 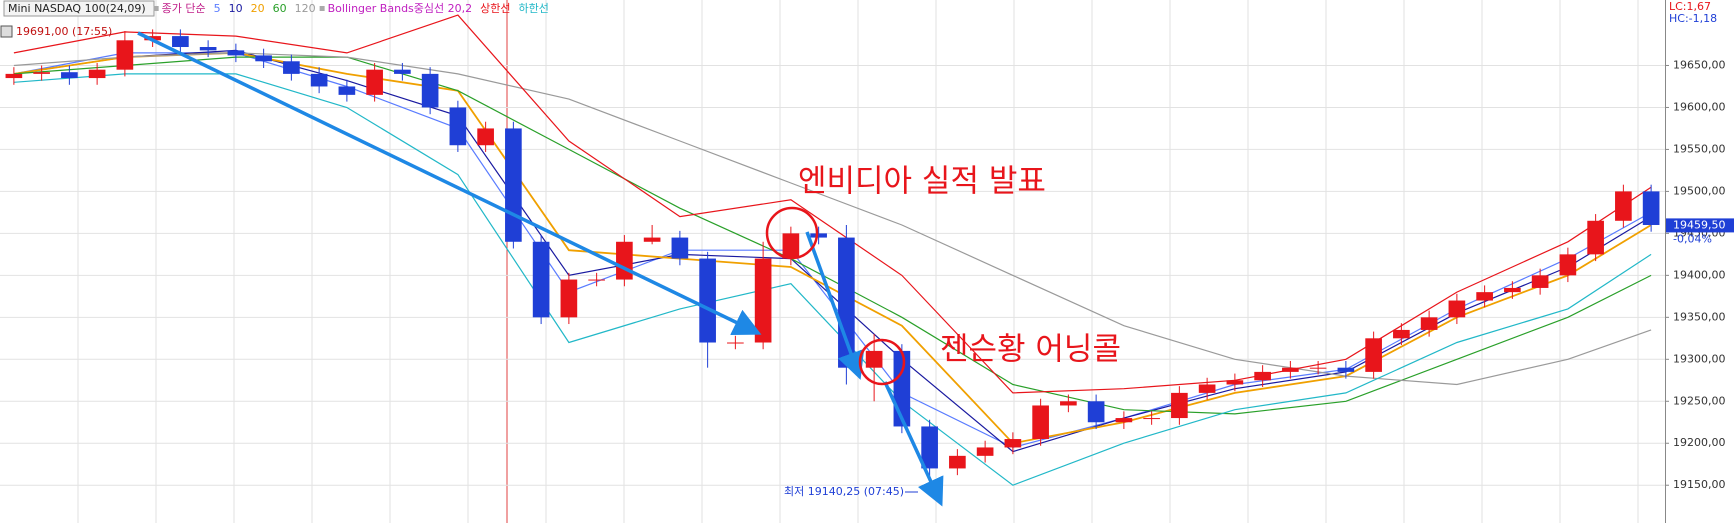 What do you see at coordinates (1693, 18) in the screenshot?
I see `hc-label: HC:-1,18` at bounding box center [1693, 18].